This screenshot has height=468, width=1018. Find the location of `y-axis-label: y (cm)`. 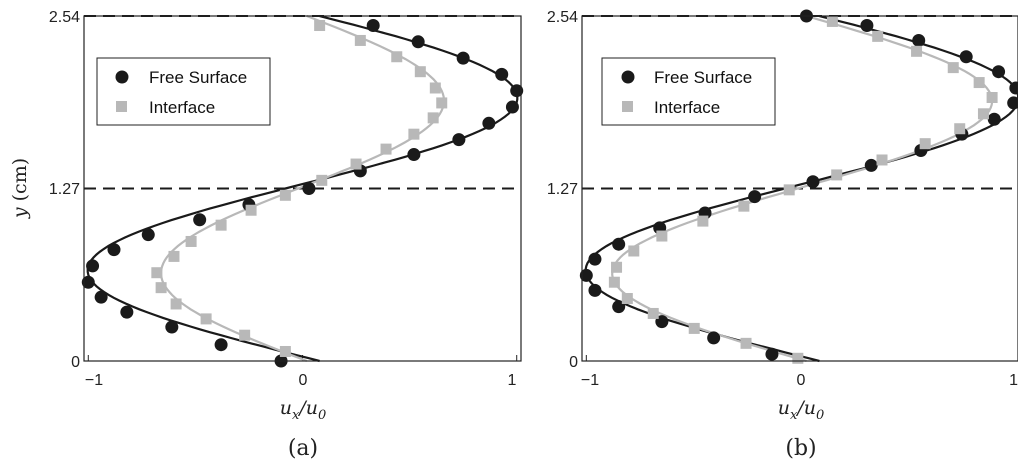

y-axis-label: y (cm) is located at coordinates (20, 188).